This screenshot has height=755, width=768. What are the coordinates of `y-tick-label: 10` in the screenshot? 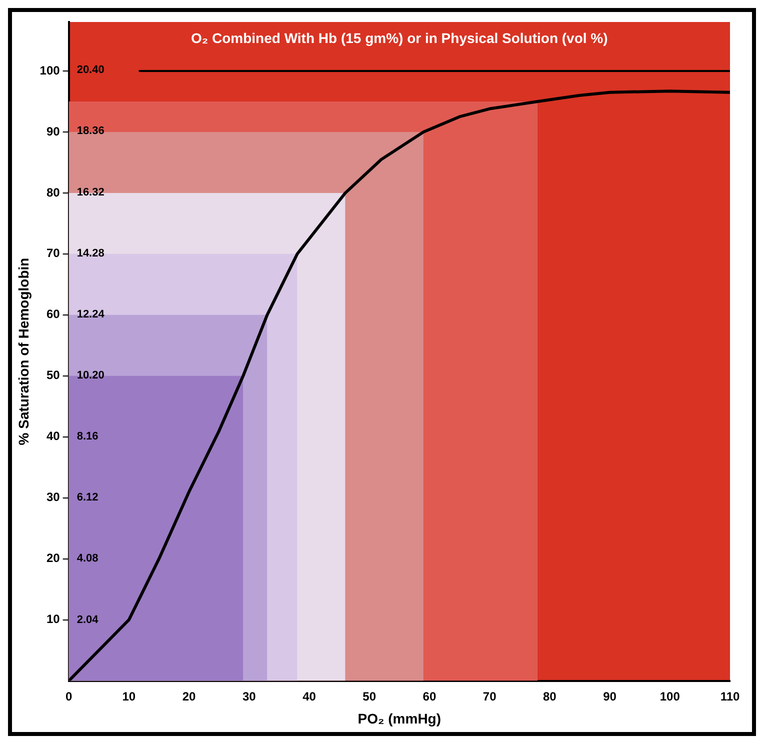 It's located at (53, 619).